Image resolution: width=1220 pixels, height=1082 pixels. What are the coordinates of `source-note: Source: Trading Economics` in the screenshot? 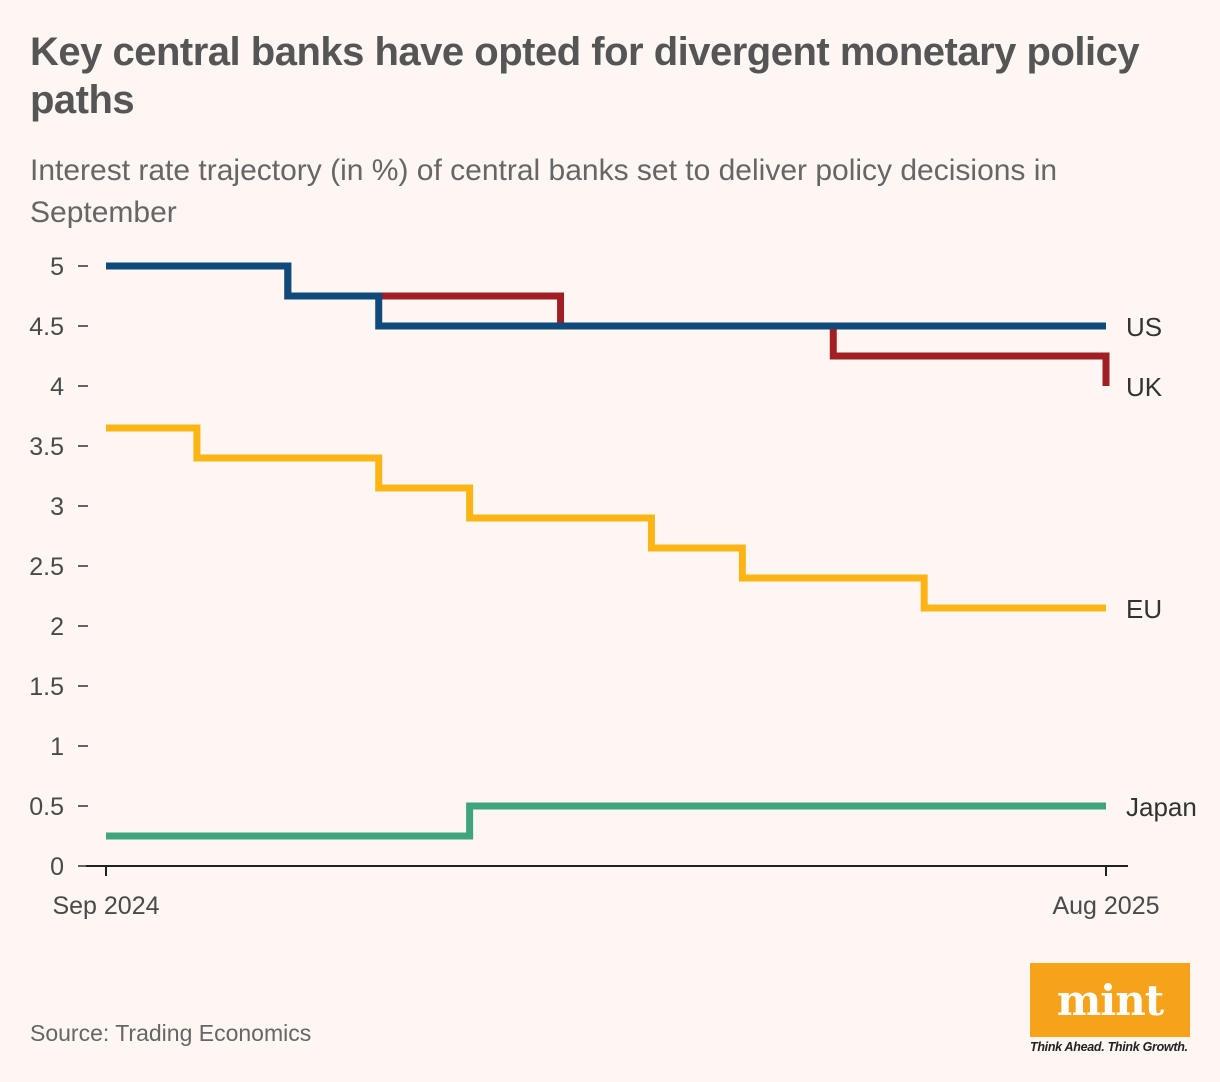 It's located at (171, 1033).